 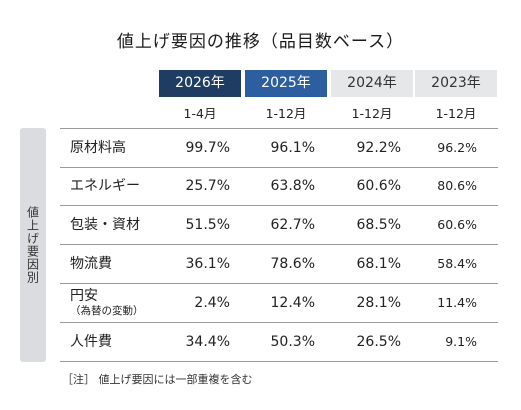 I want to click on data-cell: 11.4%, so click(x=457, y=302).